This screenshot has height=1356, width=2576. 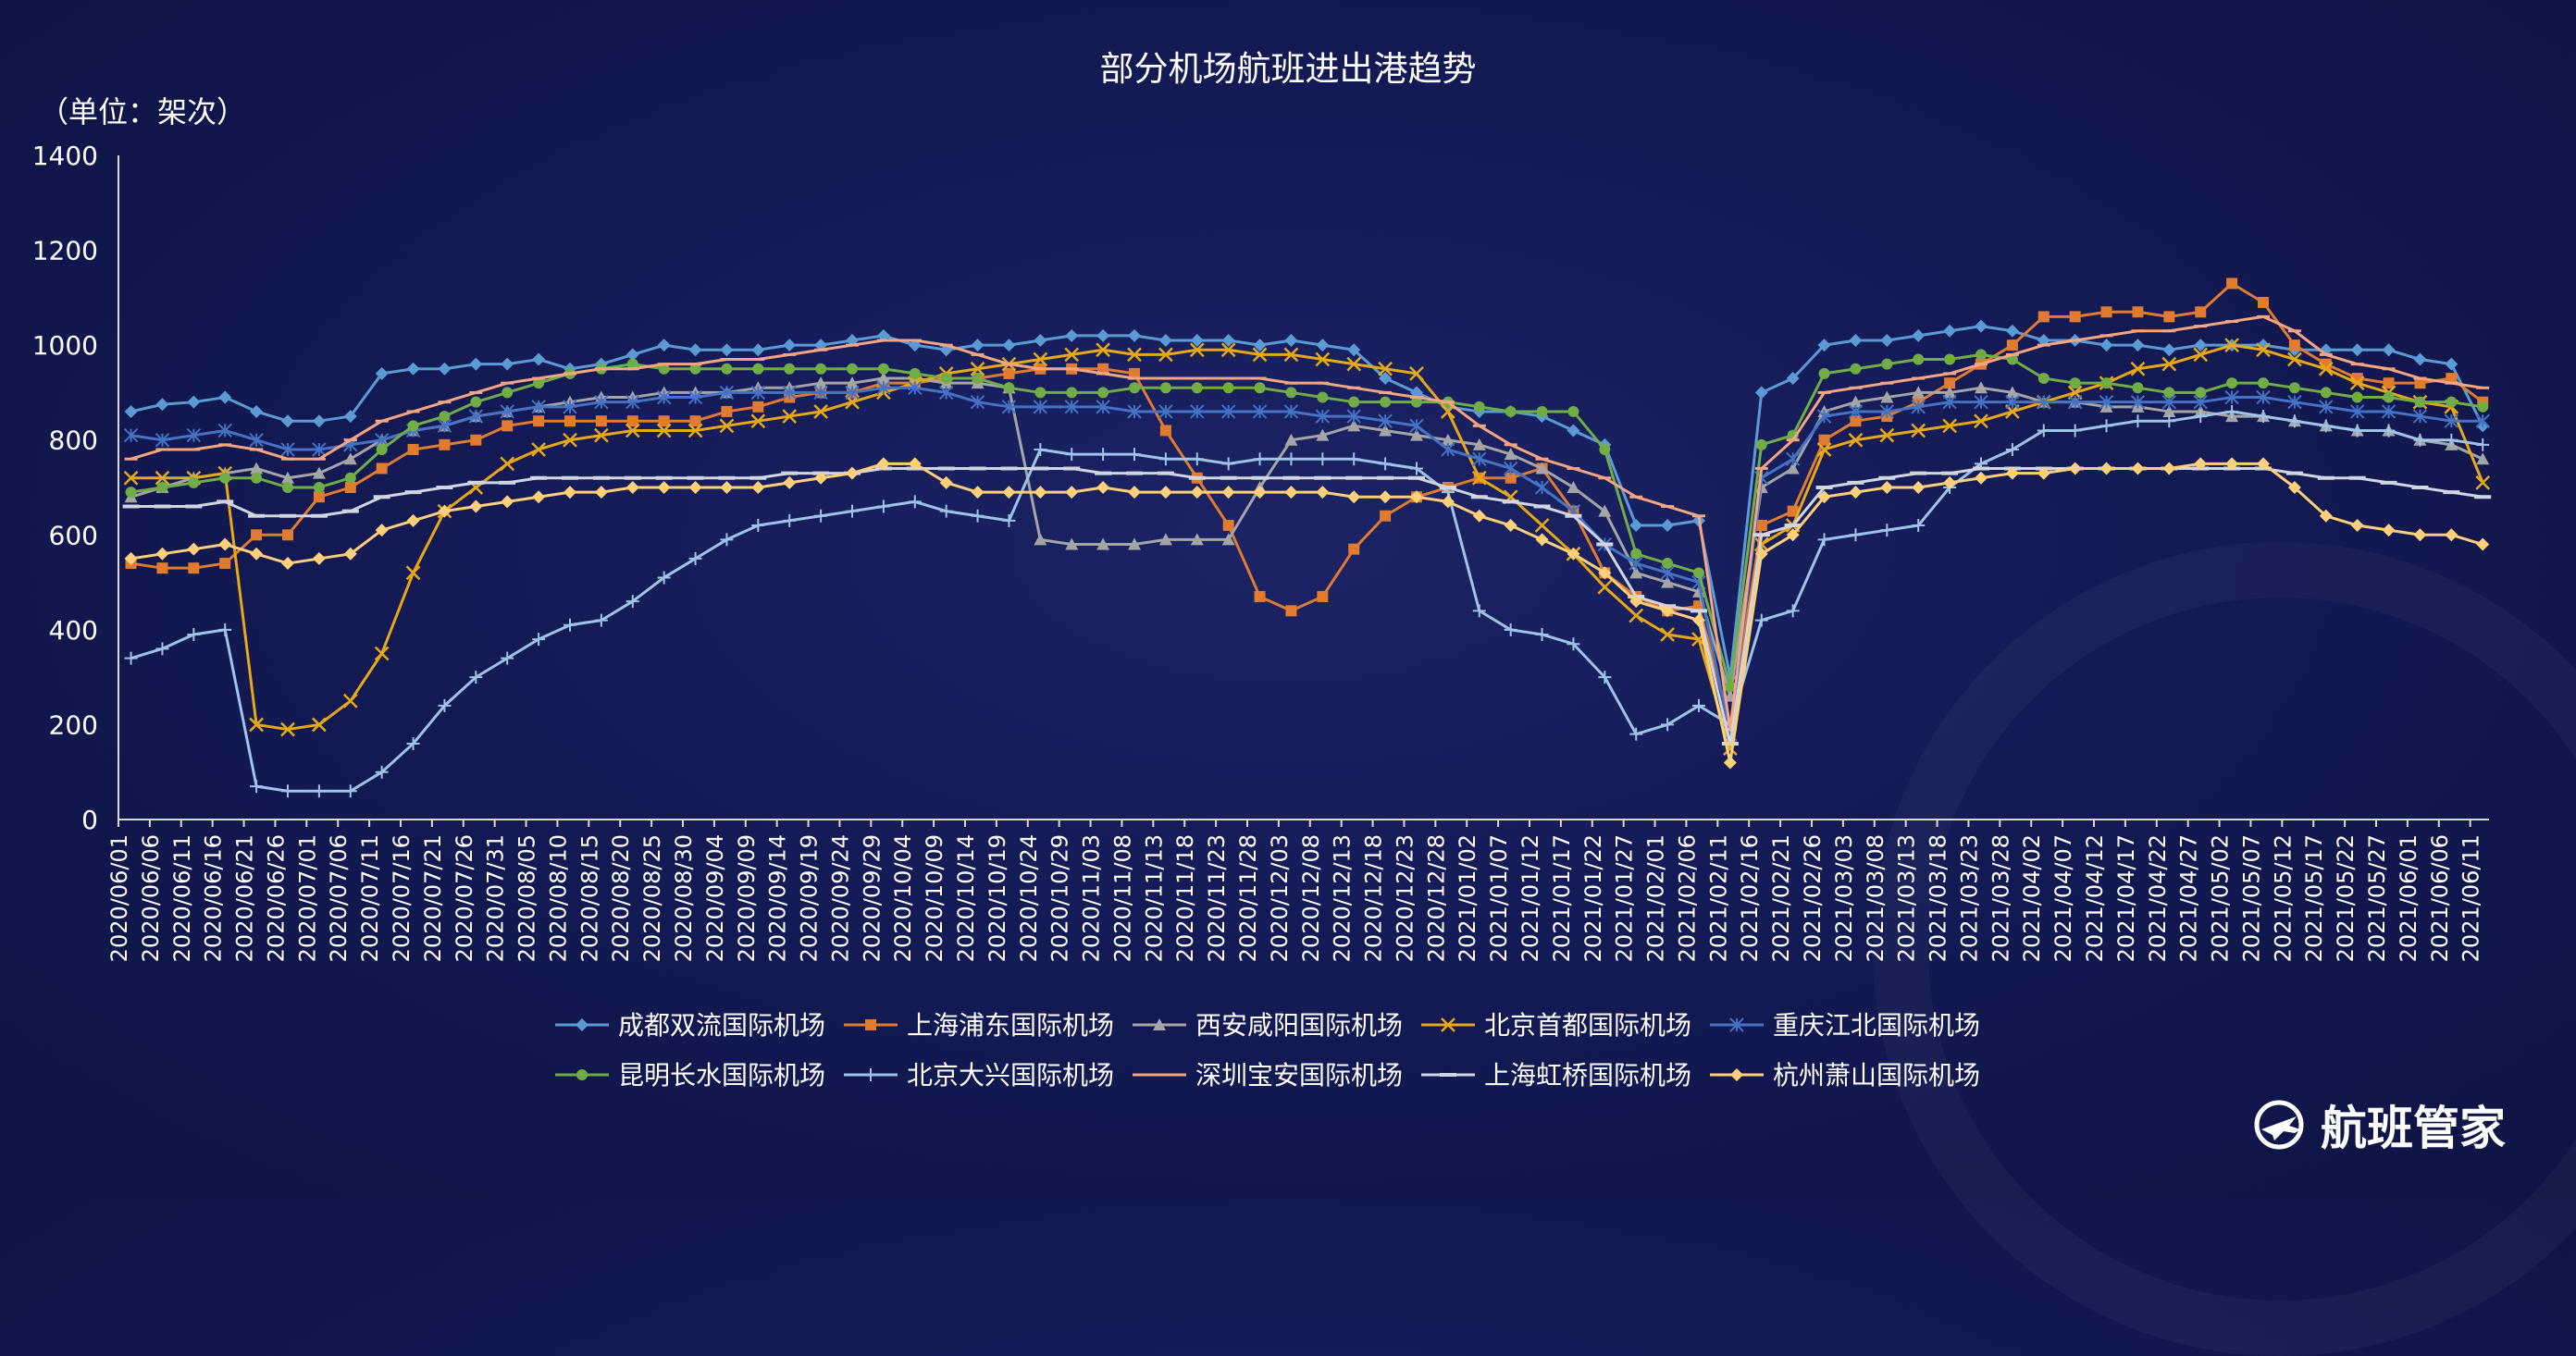 I want to click on legend-item: 成都双流国际机场, so click(x=690, y=1026).